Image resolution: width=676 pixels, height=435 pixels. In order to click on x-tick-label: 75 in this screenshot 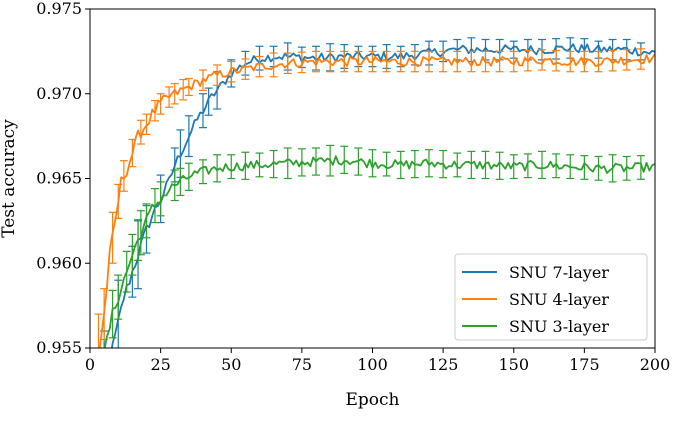, I will do `click(302, 364)`.